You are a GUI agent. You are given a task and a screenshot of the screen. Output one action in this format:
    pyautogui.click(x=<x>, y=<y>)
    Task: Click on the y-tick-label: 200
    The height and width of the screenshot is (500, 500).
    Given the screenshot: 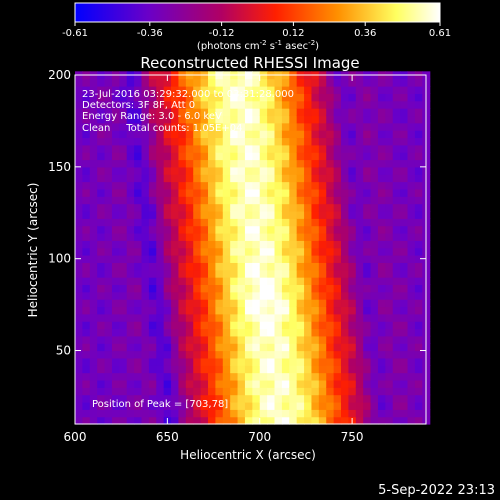 What is the action you would take?
    pyautogui.click(x=59, y=75)
    